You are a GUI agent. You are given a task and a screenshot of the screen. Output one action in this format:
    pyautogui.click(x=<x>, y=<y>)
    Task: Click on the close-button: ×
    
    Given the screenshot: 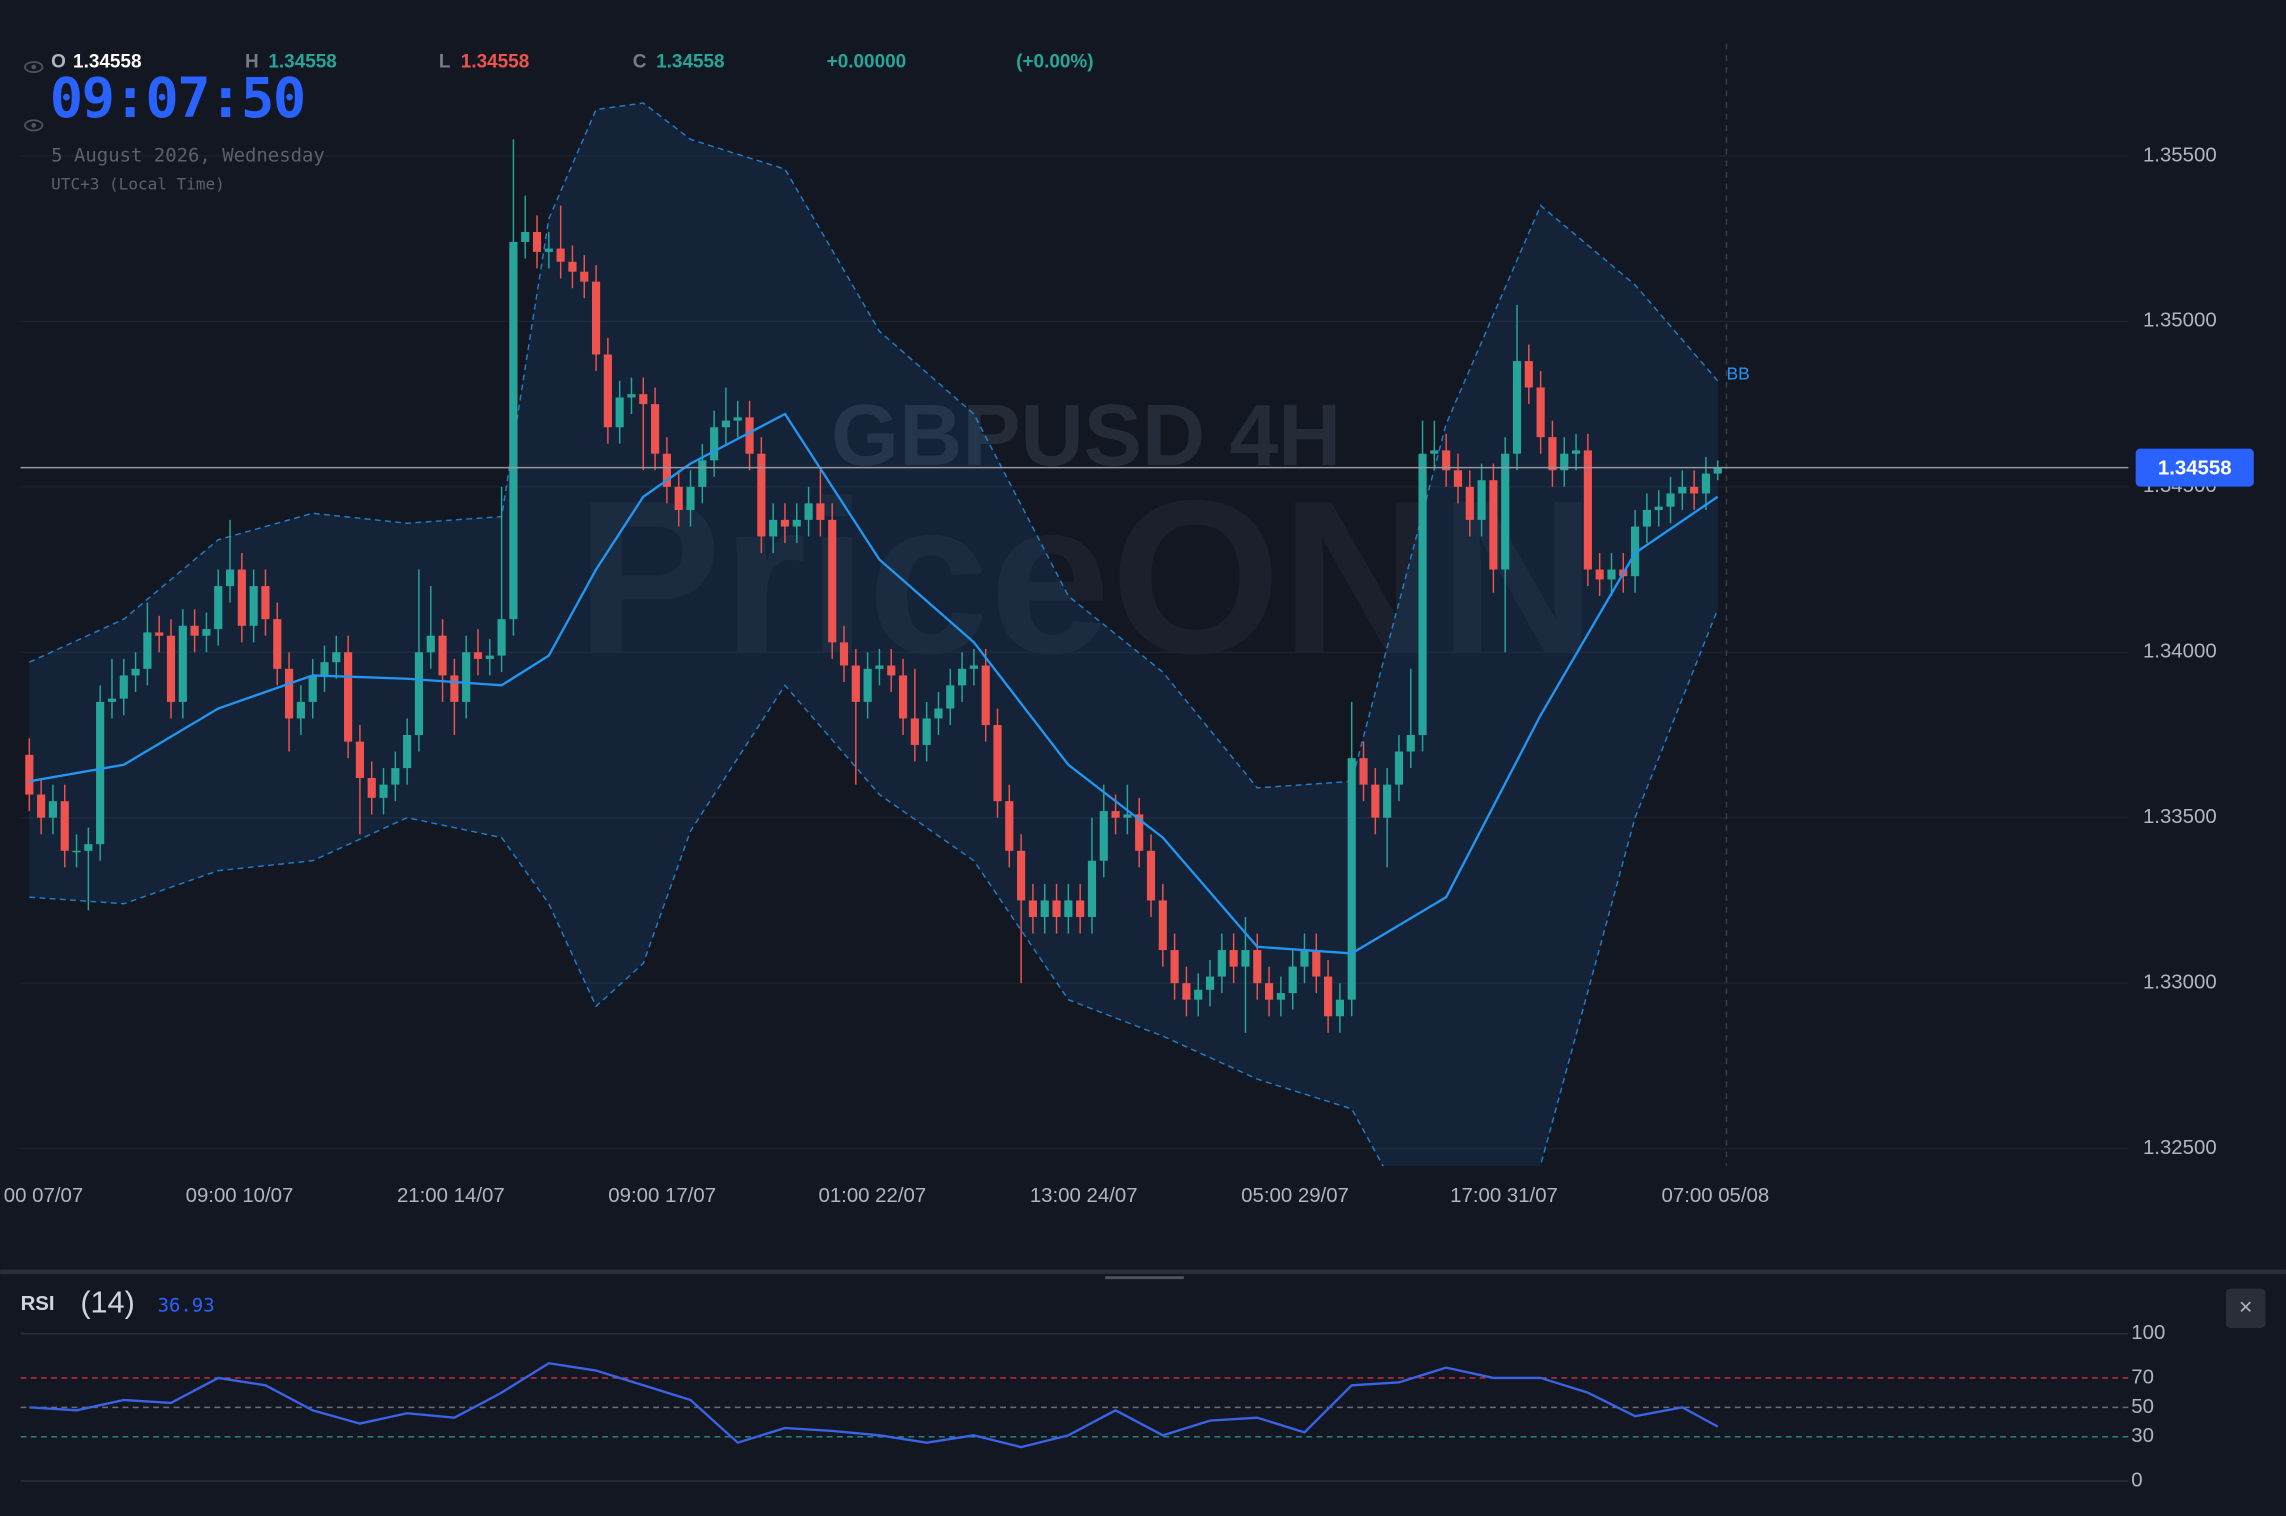 What is the action you would take?
    pyautogui.click(x=2246, y=1308)
    